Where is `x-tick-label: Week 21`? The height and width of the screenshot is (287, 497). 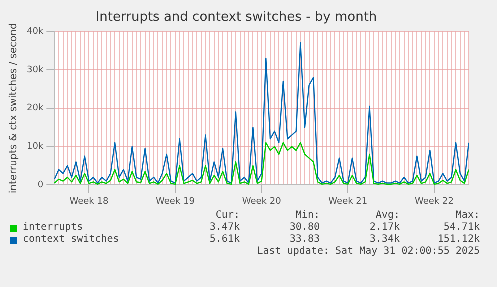 x-tick-label: Week 21 is located at coordinates (348, 201).